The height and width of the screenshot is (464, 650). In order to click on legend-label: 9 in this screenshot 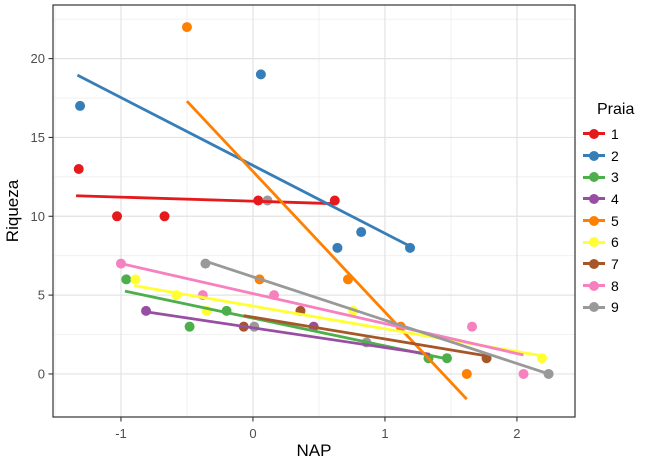, I will do `click(615, 307)`.